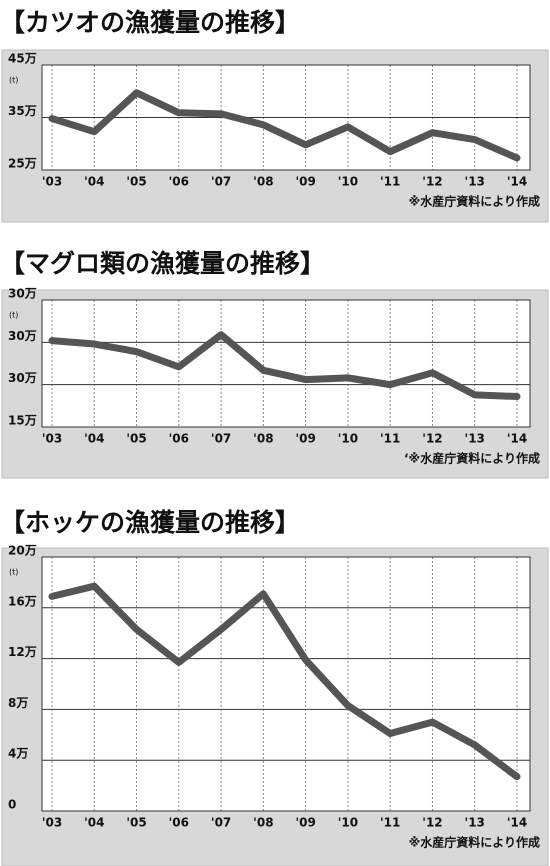 This screenshot has height=866, width=550. I want to click on y-tick-label: 16万, so click(22, 601).